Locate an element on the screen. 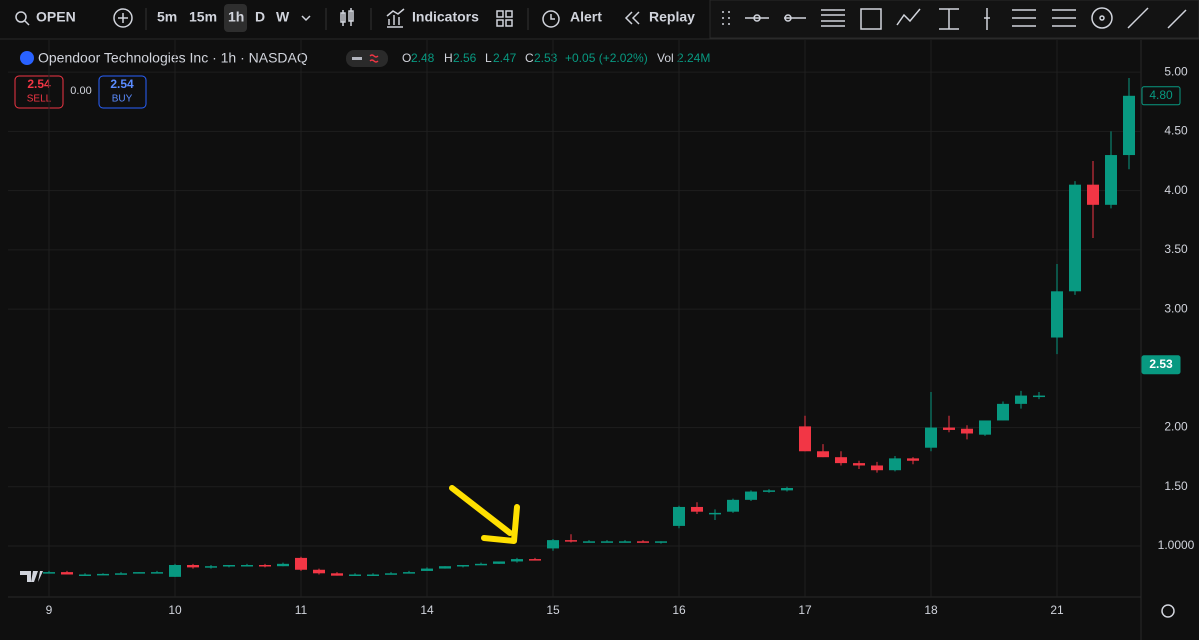 Image resolution: width=1199 pixels, height=640 pixels. sell-label: SELL is located at coordinates (39, 99).